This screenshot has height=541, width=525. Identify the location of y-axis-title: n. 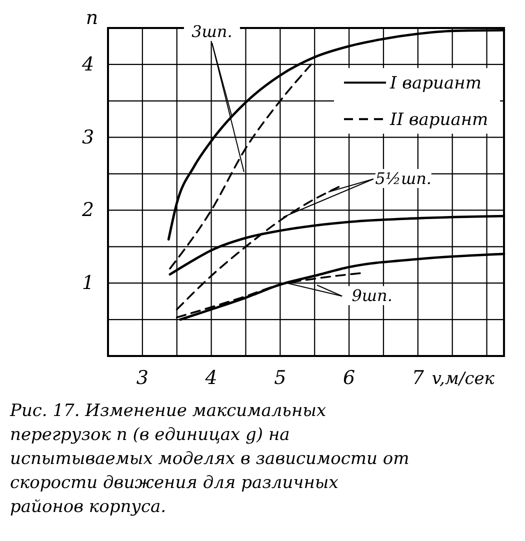
(92, 18).